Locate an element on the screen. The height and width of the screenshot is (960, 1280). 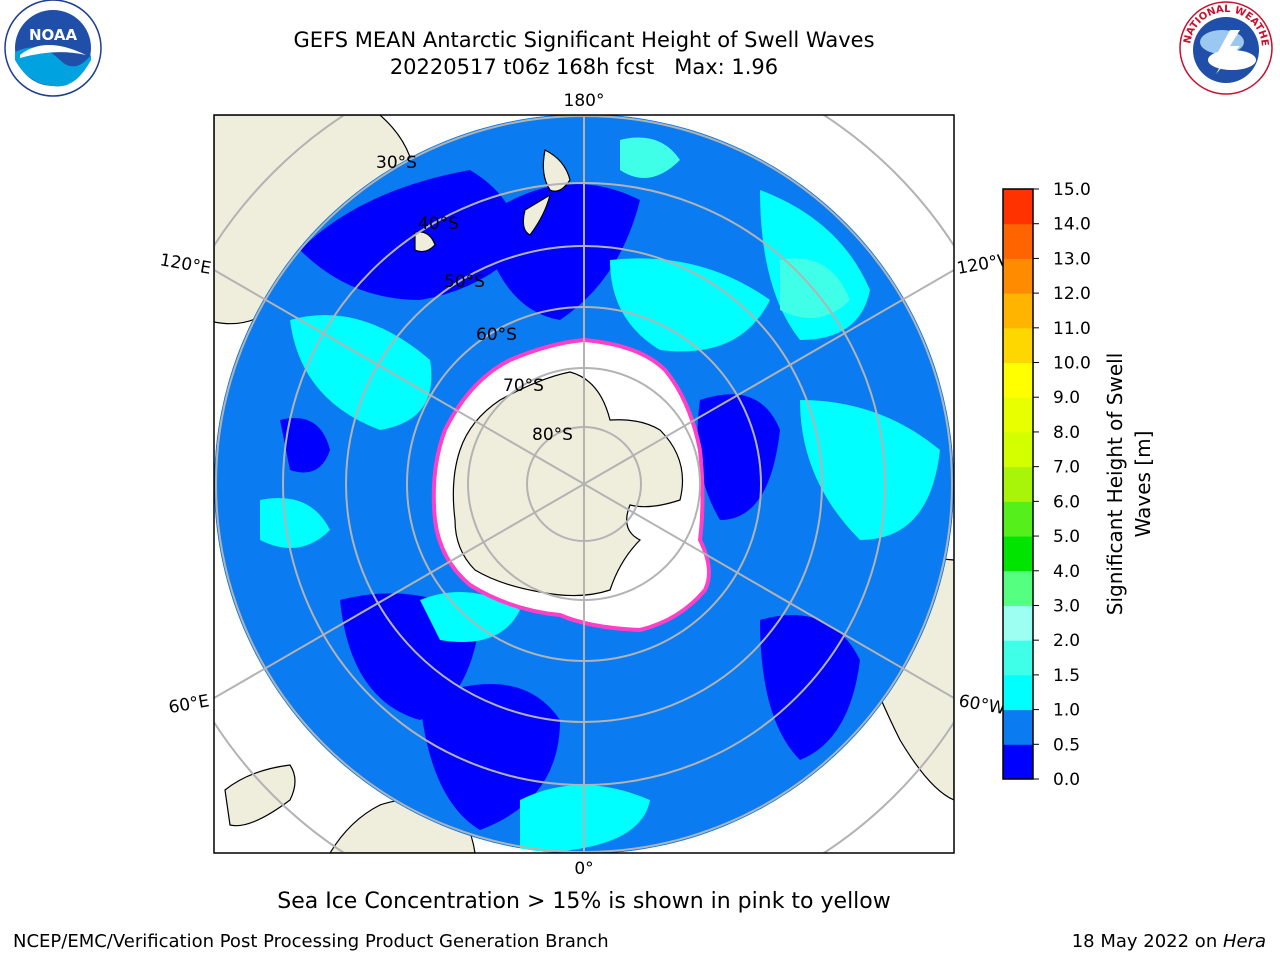
colorbar-label-line1: Significant Height of Swell is located at coordinates (1115, 484).